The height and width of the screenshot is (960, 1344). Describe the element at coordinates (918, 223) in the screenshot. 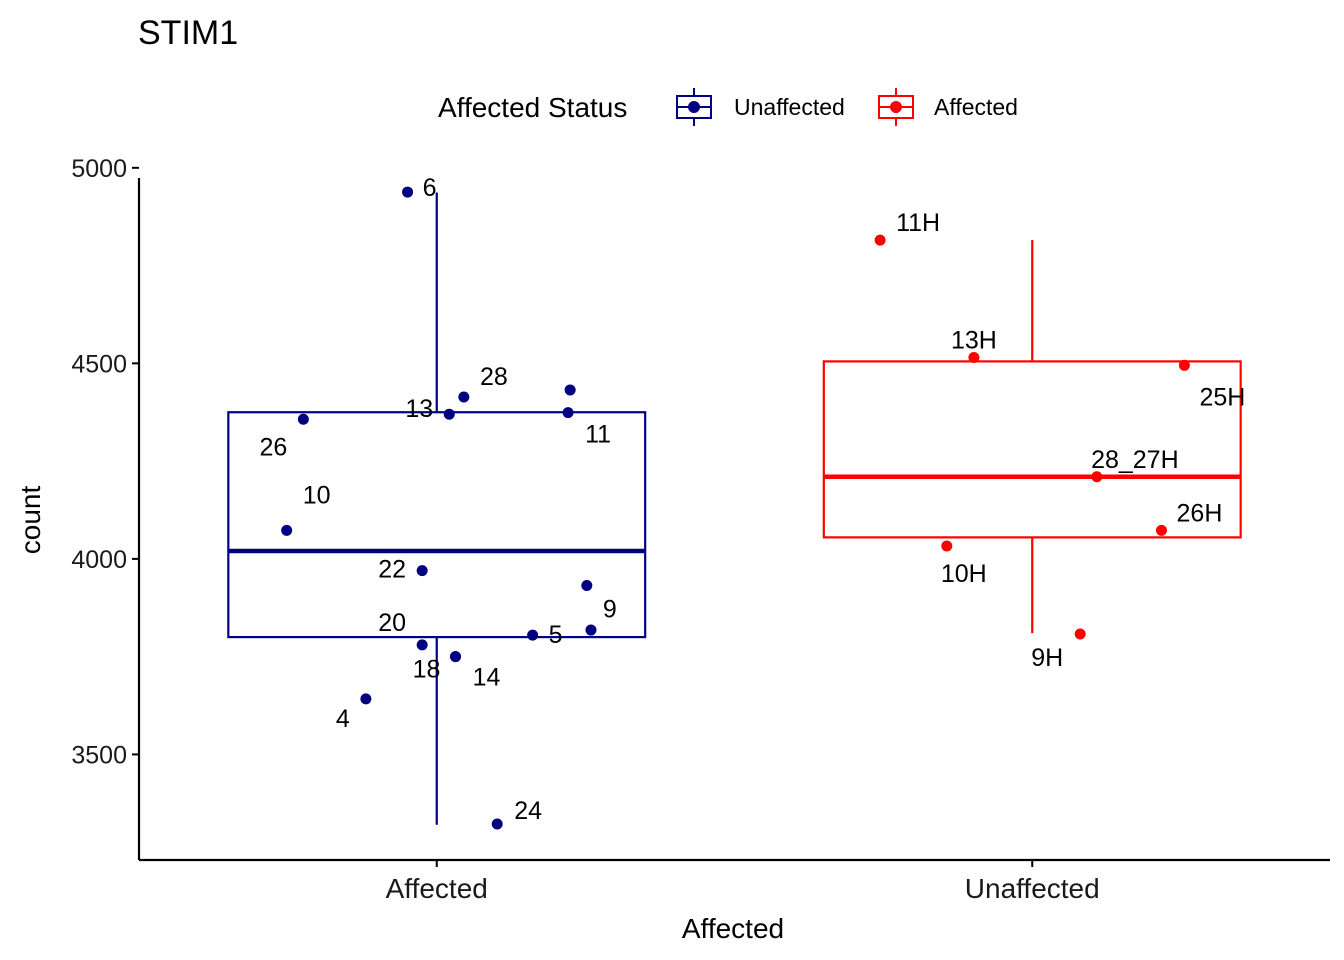

I see `point-label: 11H` at that location.